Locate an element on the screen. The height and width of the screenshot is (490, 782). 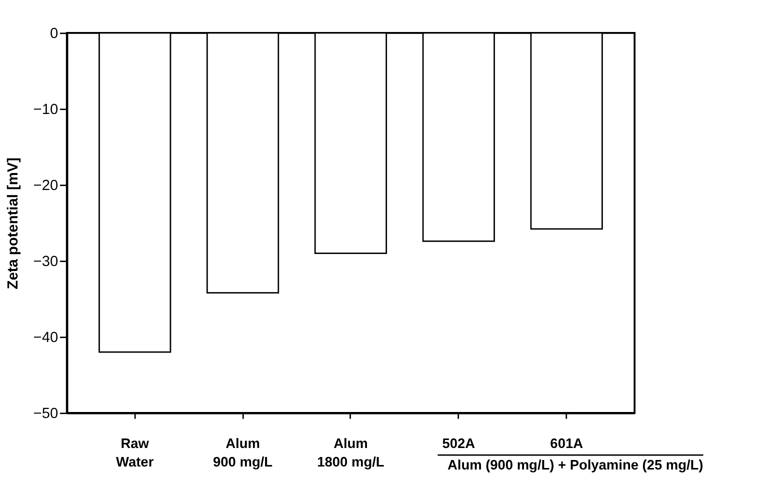
x-tick-label: 502A is located at coordinates (459, 444).